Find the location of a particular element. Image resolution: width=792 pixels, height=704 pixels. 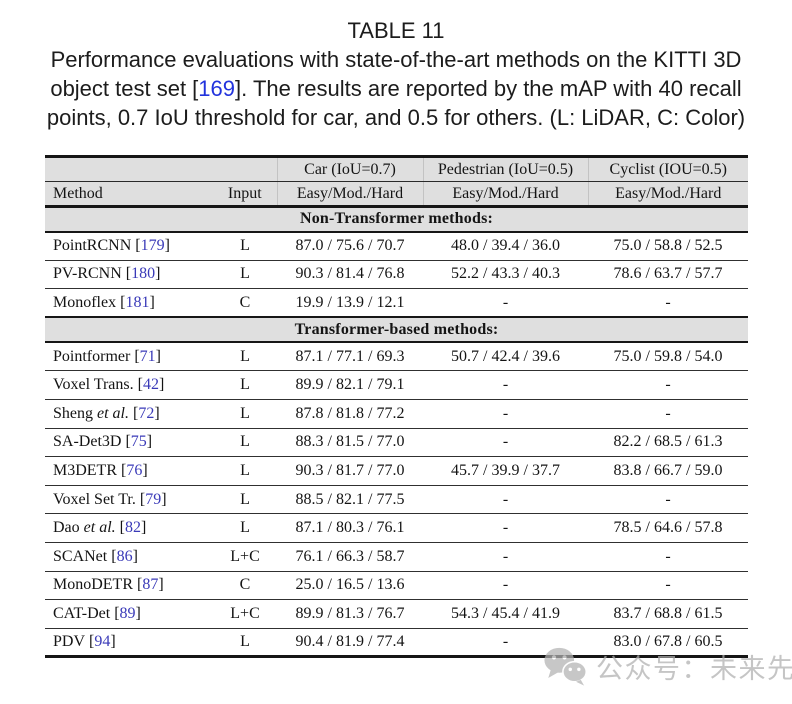

table-row: Sheng et al. [72] L 87.8 / 81.8 / 77.2 - - is located at coordinates (396, 414).